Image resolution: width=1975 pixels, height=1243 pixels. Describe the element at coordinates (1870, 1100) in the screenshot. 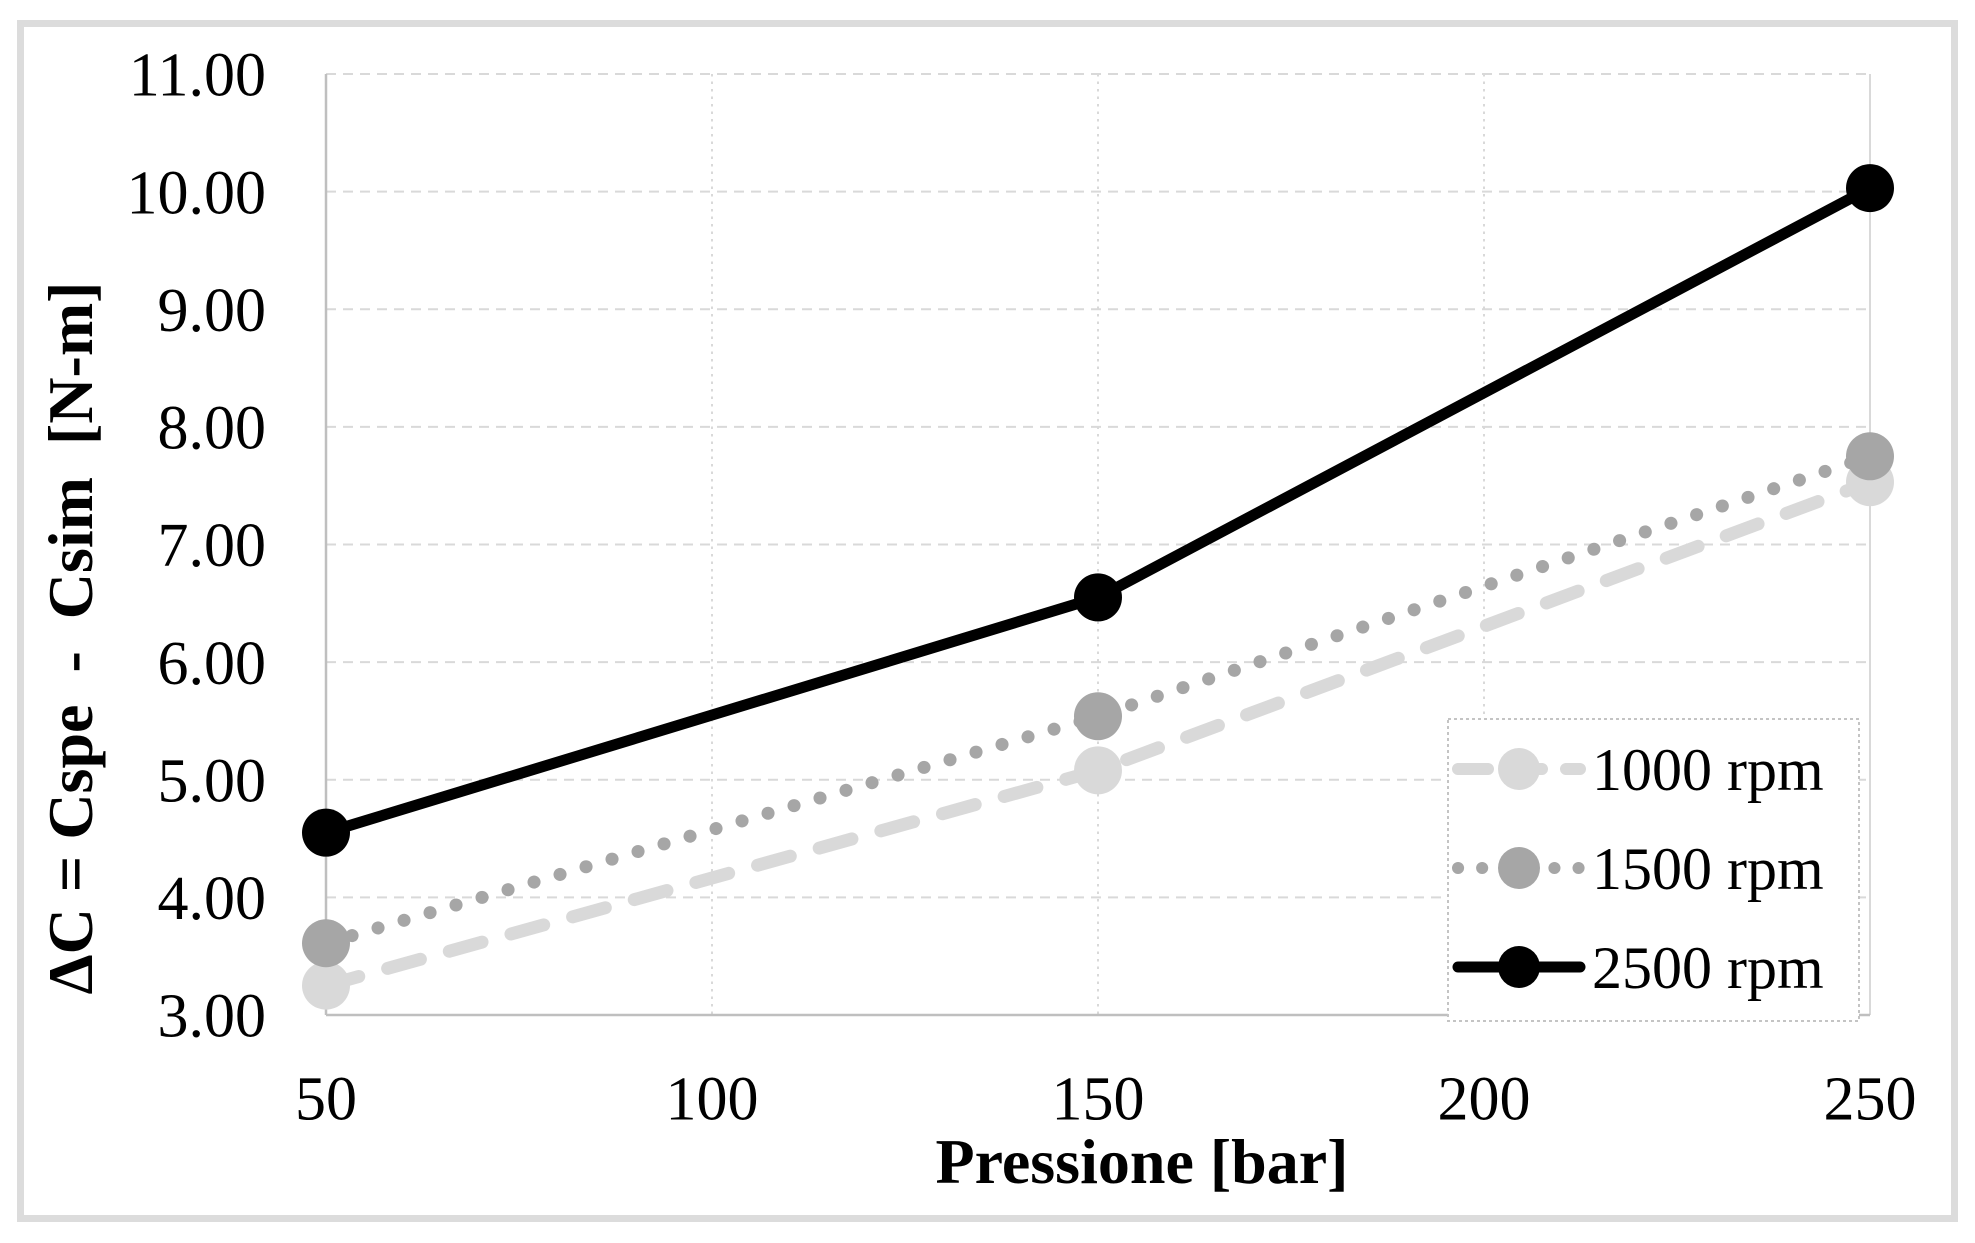

I see `x-tick-label: 250` at that location.